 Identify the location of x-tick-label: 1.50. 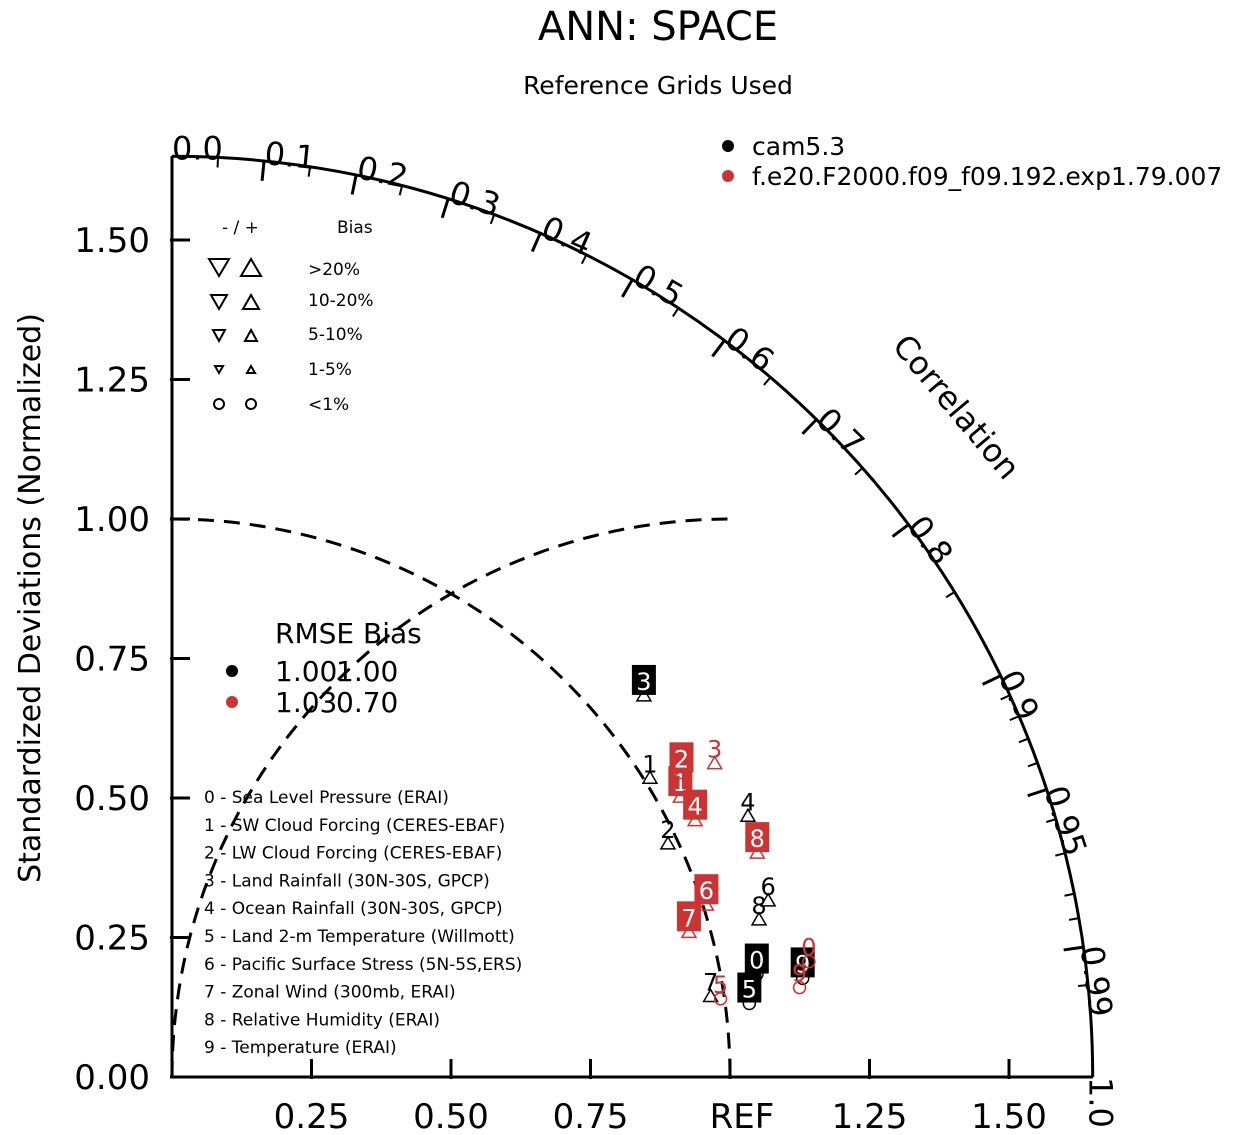
(1009, 1116).